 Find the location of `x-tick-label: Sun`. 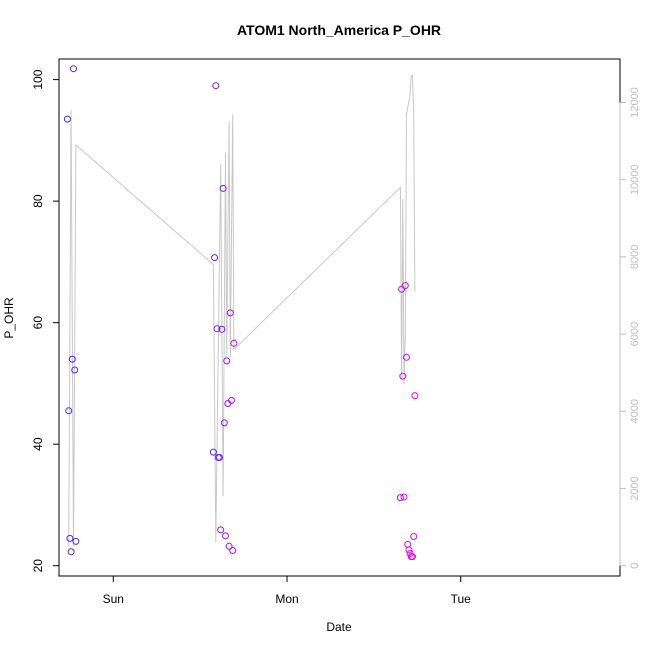

x-tick-label: Sun is located at coordinates (113, 599).